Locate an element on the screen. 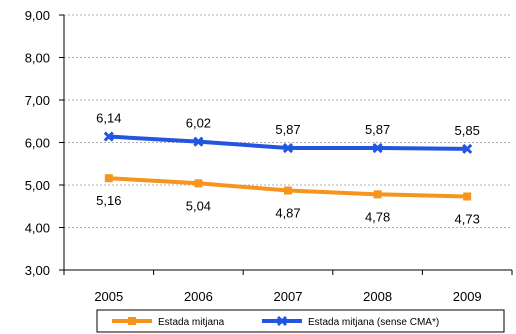 The width and height of the screenshot is (516, 334). y-tick-label: 4,00 is located at coordinates (37, 228).